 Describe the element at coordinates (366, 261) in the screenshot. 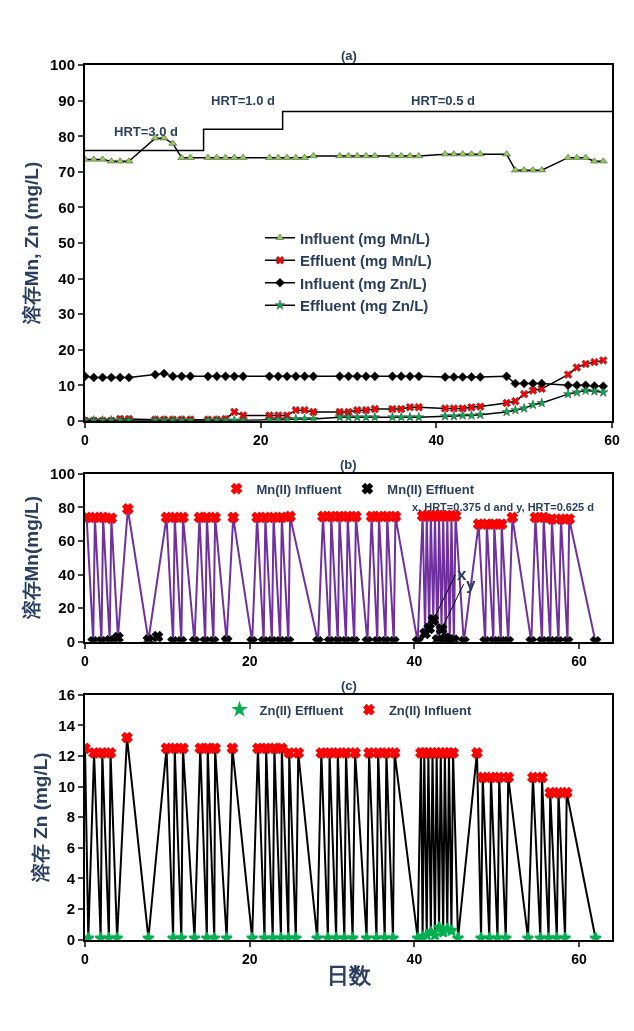

I see `legend-label: Effluent (mg Mn/L)` at that location.